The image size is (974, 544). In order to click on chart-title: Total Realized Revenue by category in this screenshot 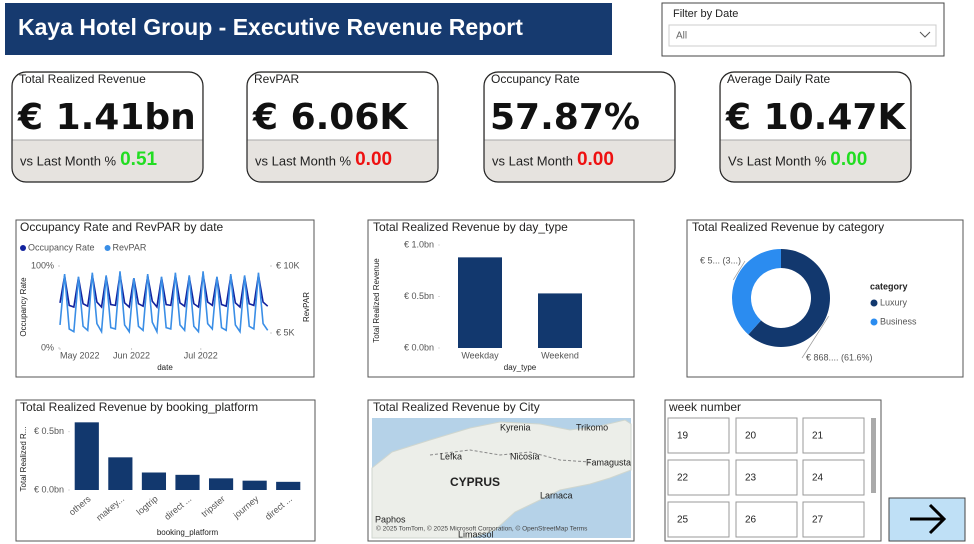, I will do `click(788, 227)`.